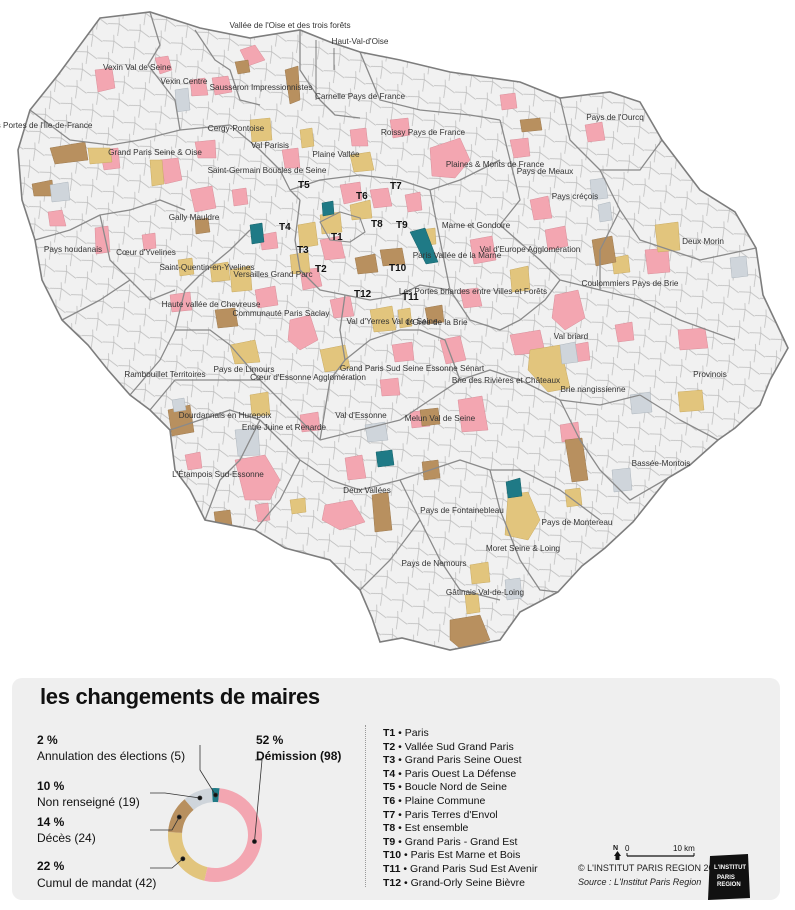 Image resolution: width=795 pixels, height=910 pixels. I want to click on territory-item: T11 • Grand Paris Sud Est Avenir, so click(460, 868).